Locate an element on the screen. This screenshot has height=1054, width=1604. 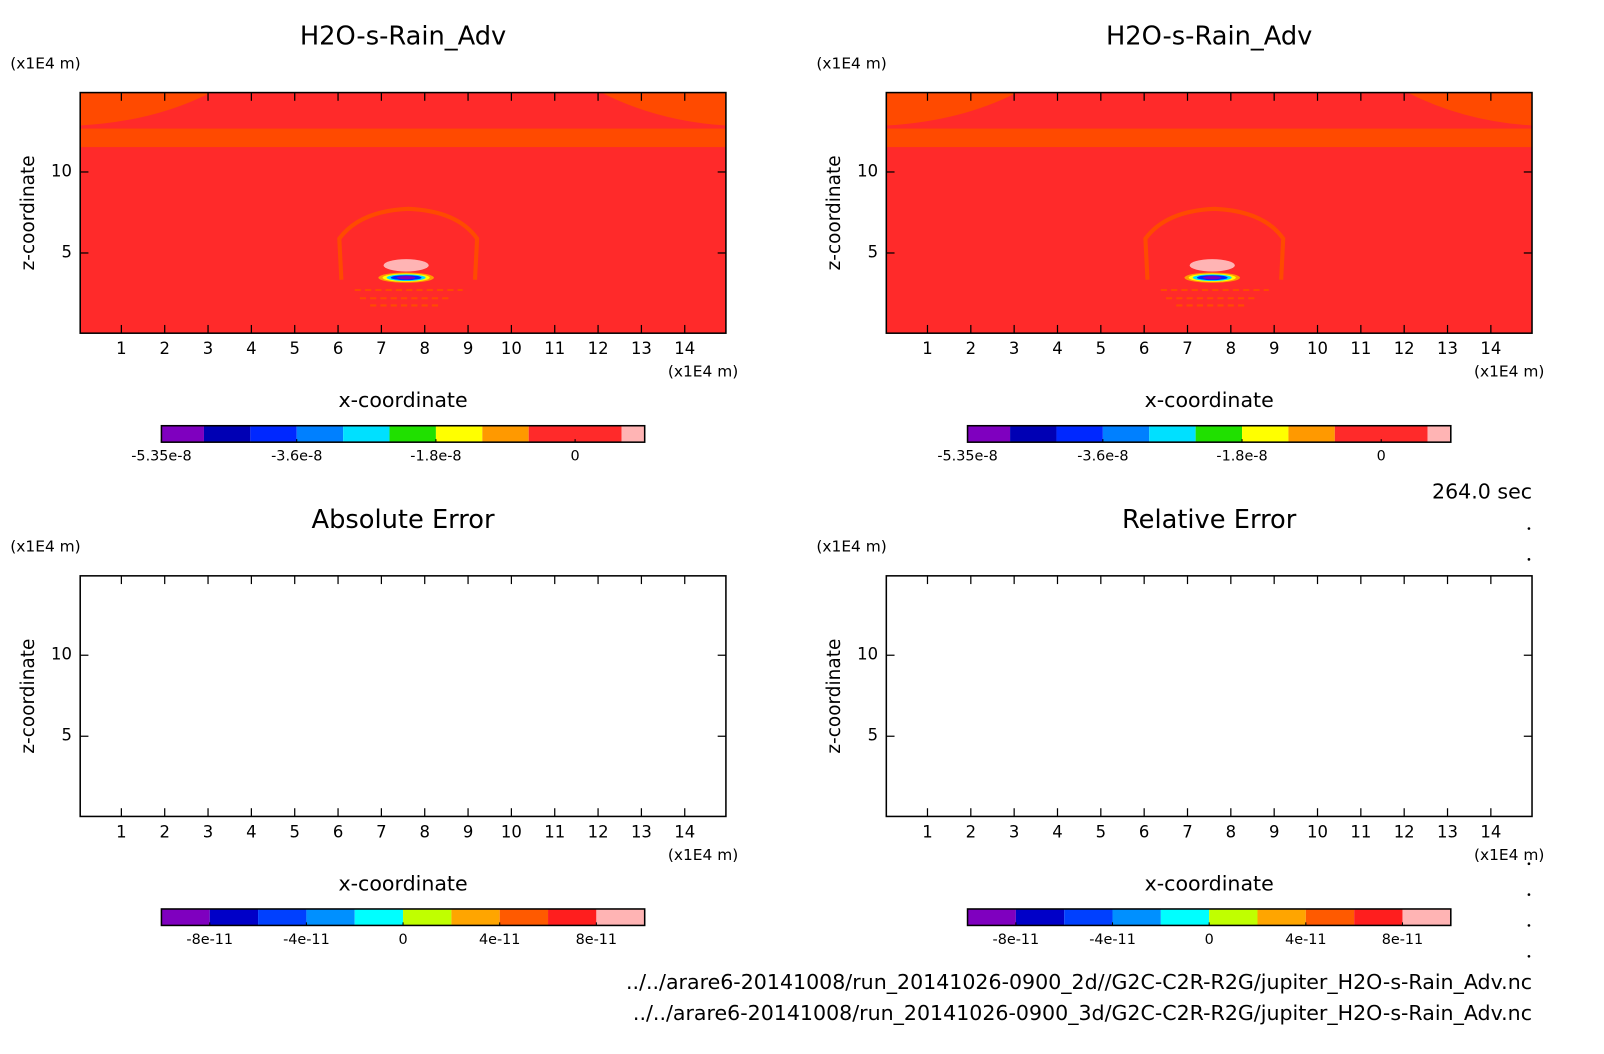
colorbar-tick-label: 0 is located at coordinates (1209, 940).